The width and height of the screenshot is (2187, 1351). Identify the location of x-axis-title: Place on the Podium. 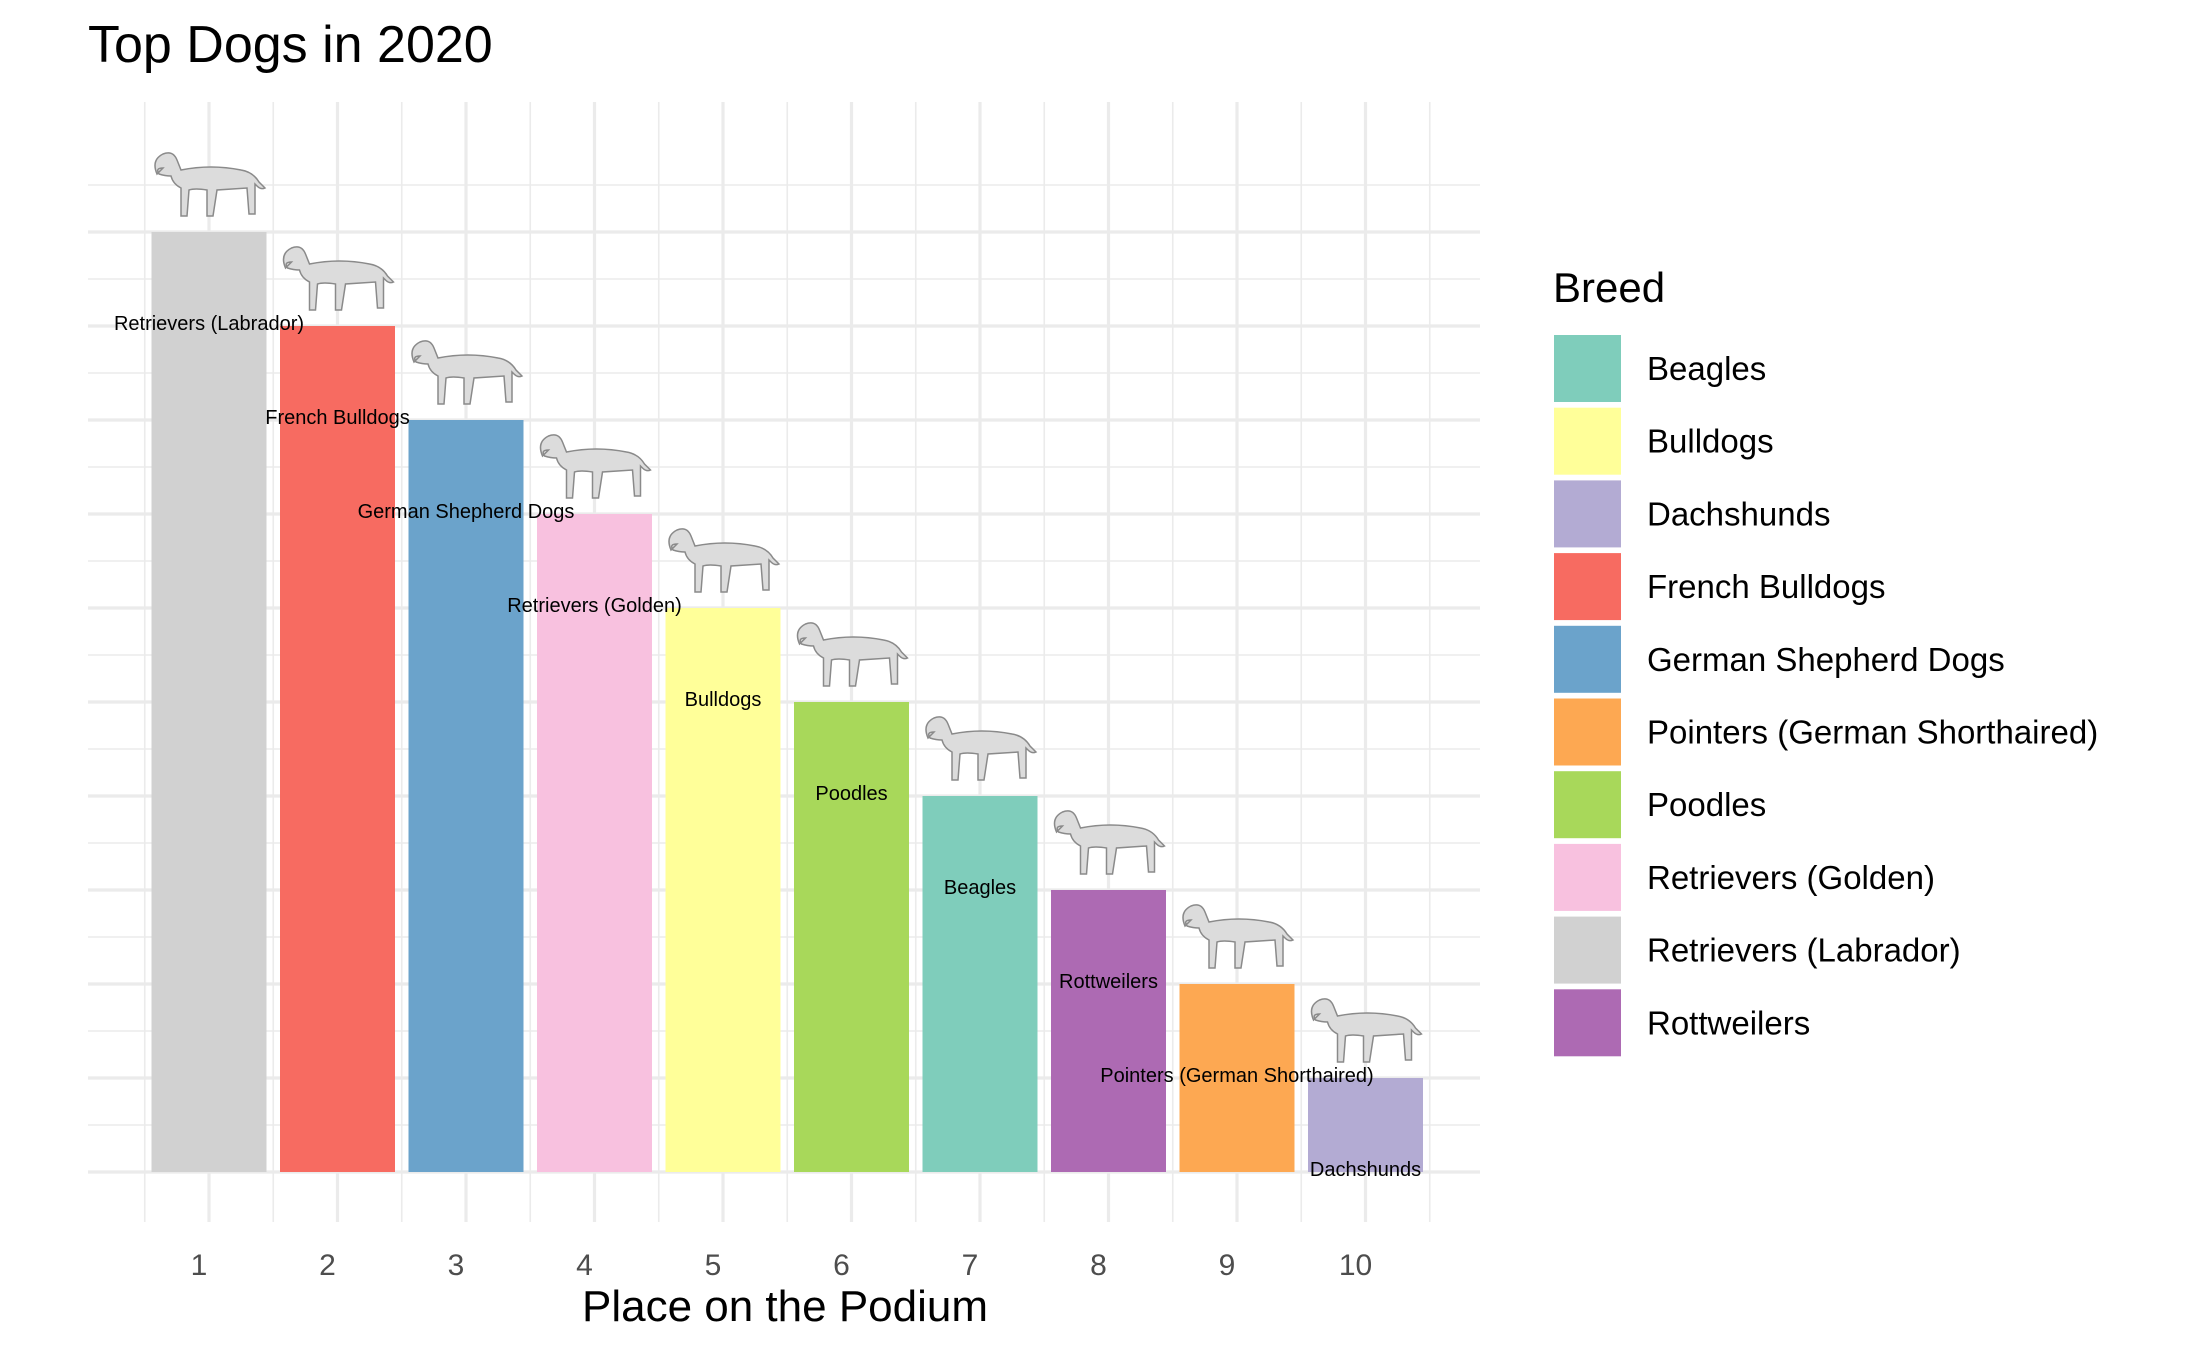
(785, 1306).